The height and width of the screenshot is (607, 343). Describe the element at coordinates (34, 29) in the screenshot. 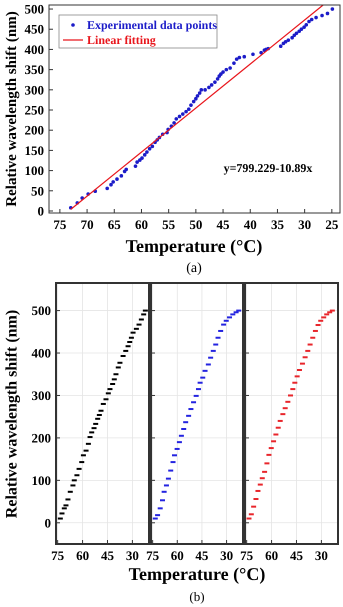

I see `y-tick-label: 450` at that location.